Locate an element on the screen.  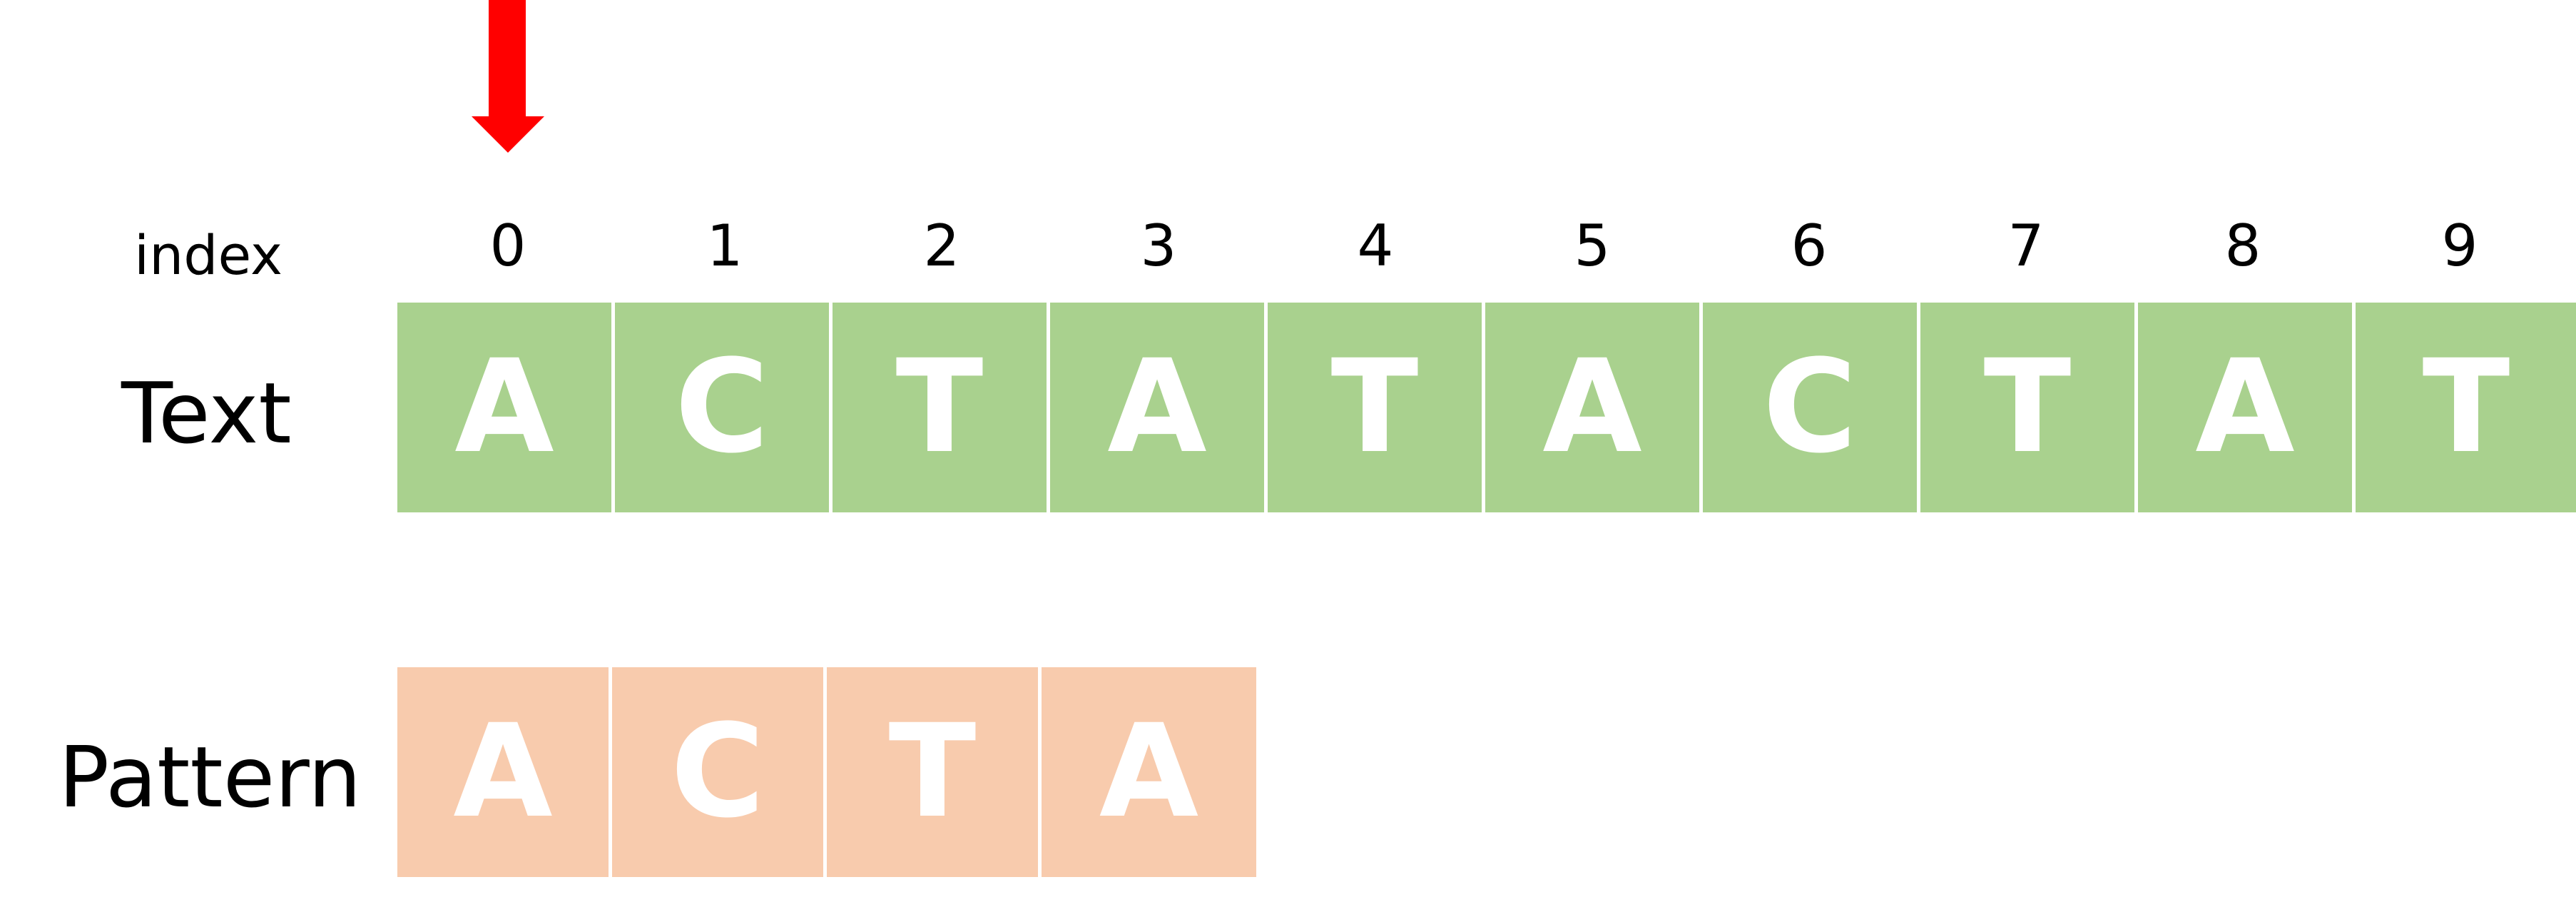
pattern-row-label: Pattern is located at coordinates (210, 777).